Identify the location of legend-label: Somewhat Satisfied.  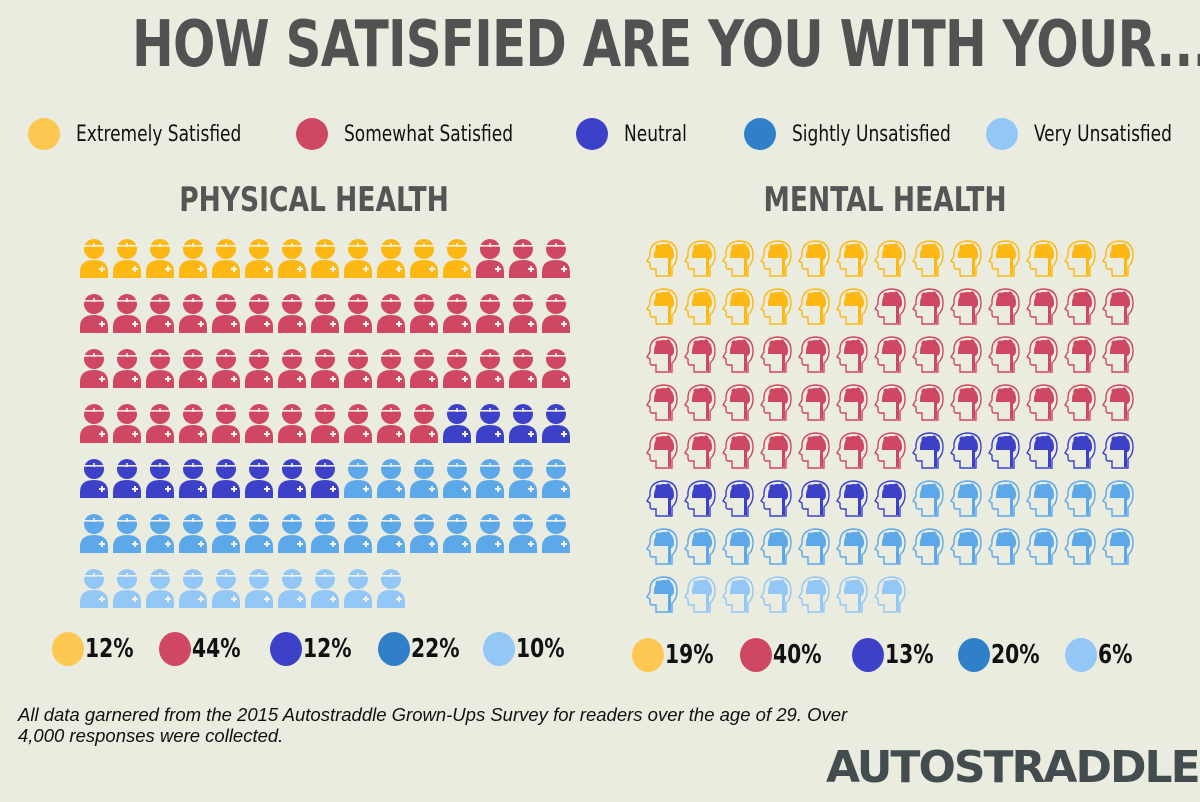
(429, 134).